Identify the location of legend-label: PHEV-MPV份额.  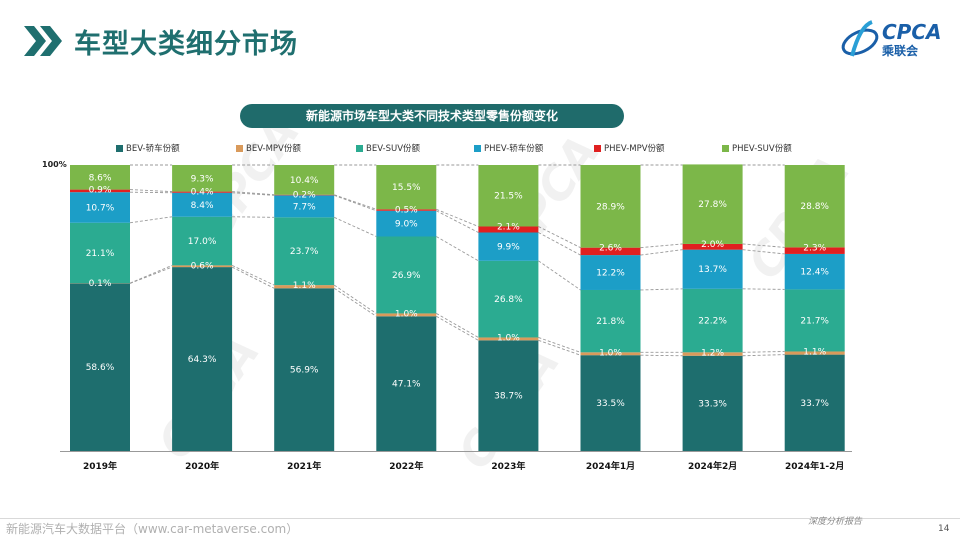
(634, 149).